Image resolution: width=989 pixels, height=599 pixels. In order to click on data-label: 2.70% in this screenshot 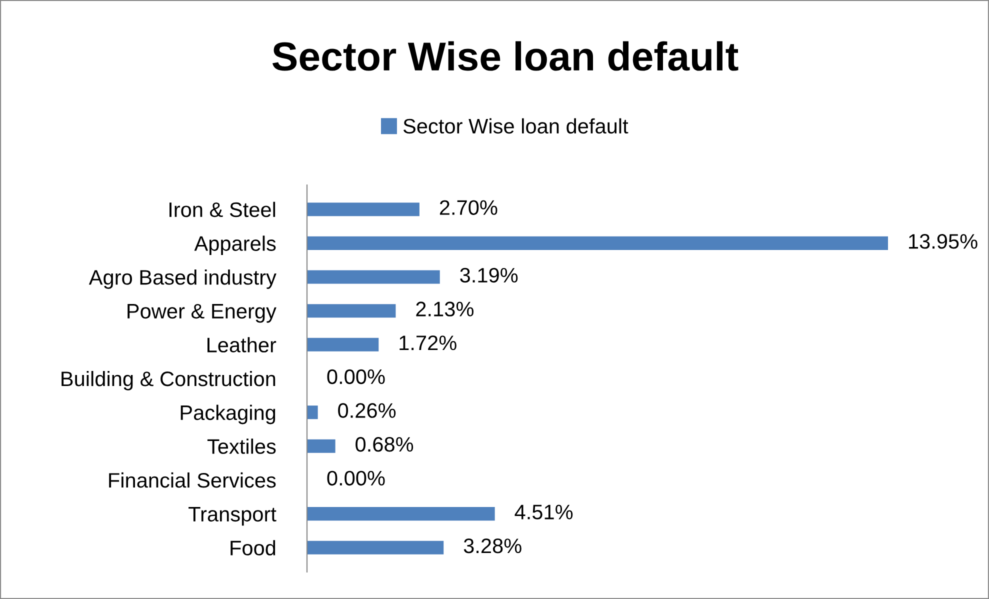, I will do `click(469, 207)`.